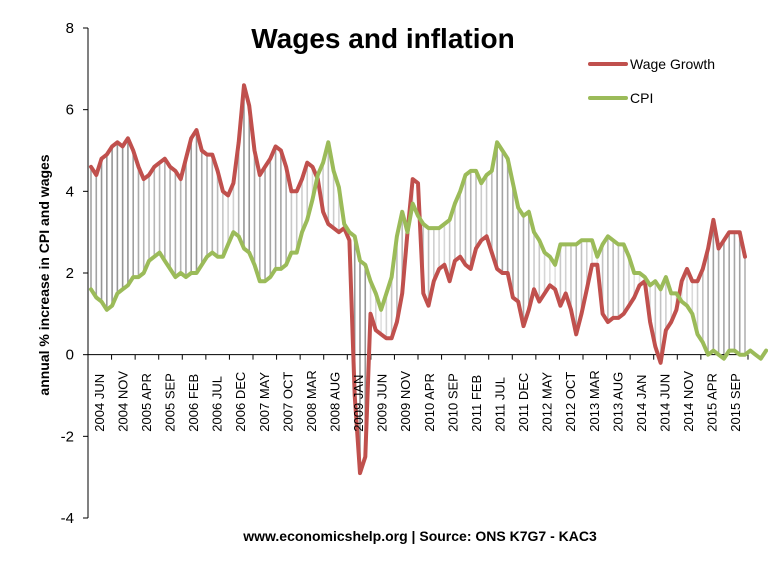 The width and height of the screenshot is (768, 578). I want to click on x-tick-label: 2011 JUL, so click(500, 404).